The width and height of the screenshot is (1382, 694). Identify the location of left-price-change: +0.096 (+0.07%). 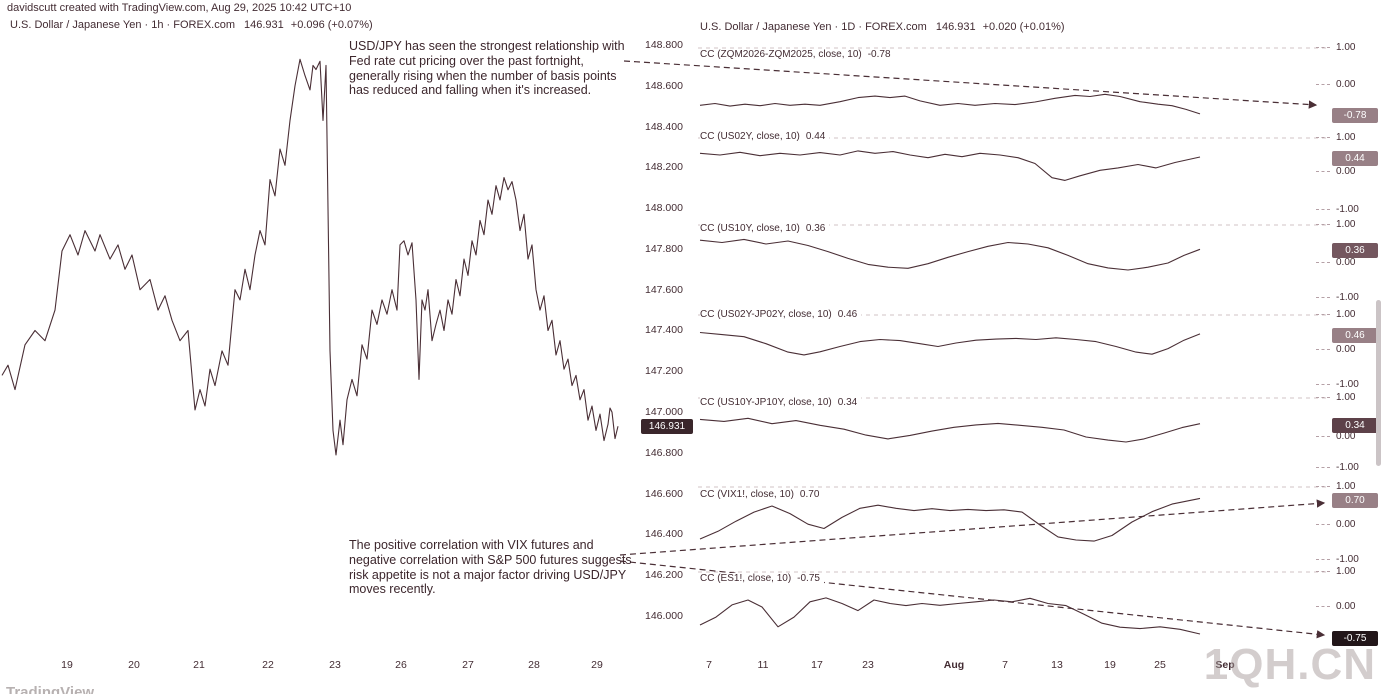
(331, 25).